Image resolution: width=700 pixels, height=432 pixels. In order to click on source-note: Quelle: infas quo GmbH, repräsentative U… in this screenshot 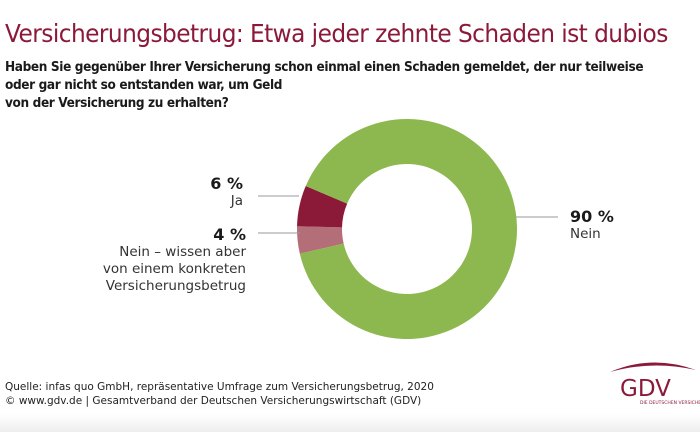, I will do `click(219, 394)`.